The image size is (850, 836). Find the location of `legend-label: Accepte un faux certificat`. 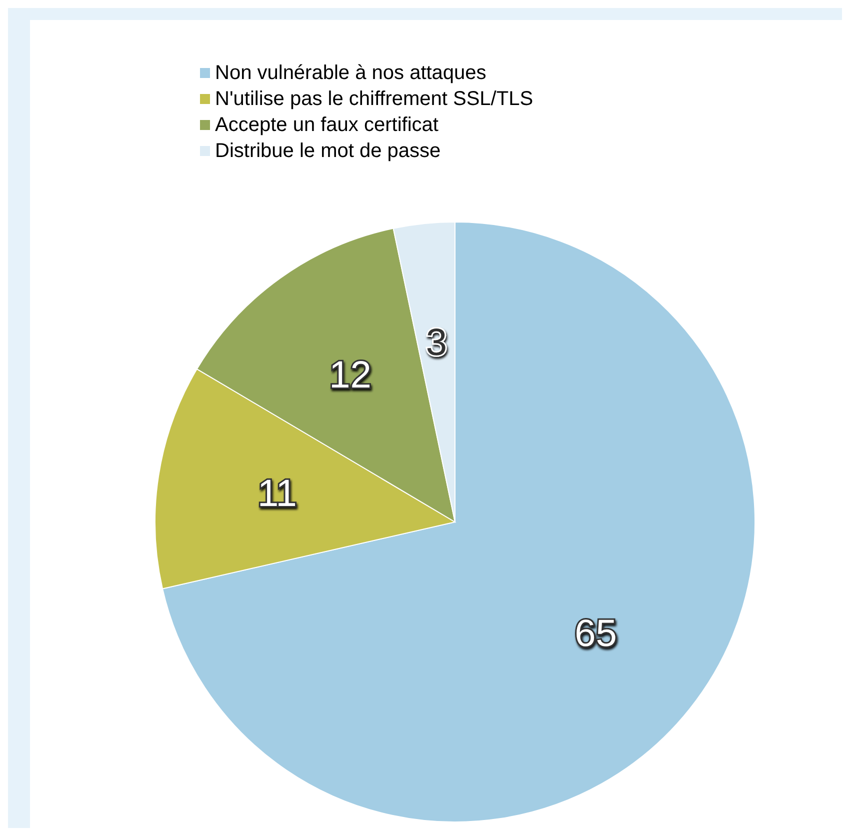

legend-label: Accepte un faux certificat is located at coordinates (326, 125).